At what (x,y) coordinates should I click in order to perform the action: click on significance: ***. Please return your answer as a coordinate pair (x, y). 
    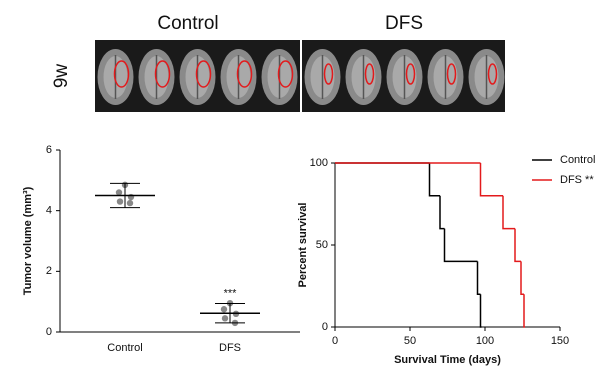
    Looking at the image, I should click on (231, 293).